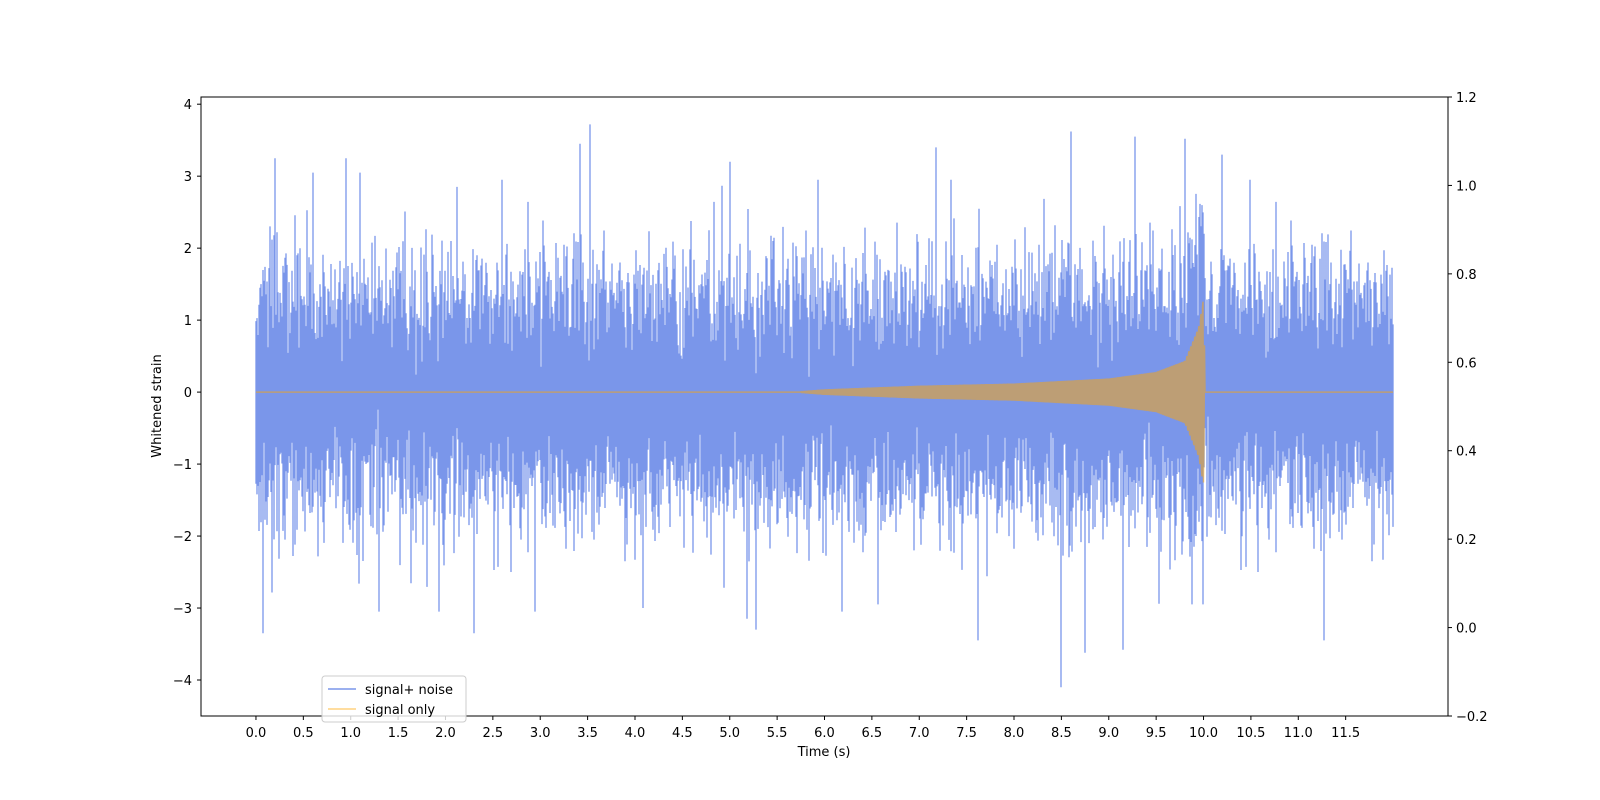 The width and height of the screenshot is (1600, 800). Describe the element at coordinates (493, 733) in the screenshot. I see `x-tick-label: 2.5` at that location.